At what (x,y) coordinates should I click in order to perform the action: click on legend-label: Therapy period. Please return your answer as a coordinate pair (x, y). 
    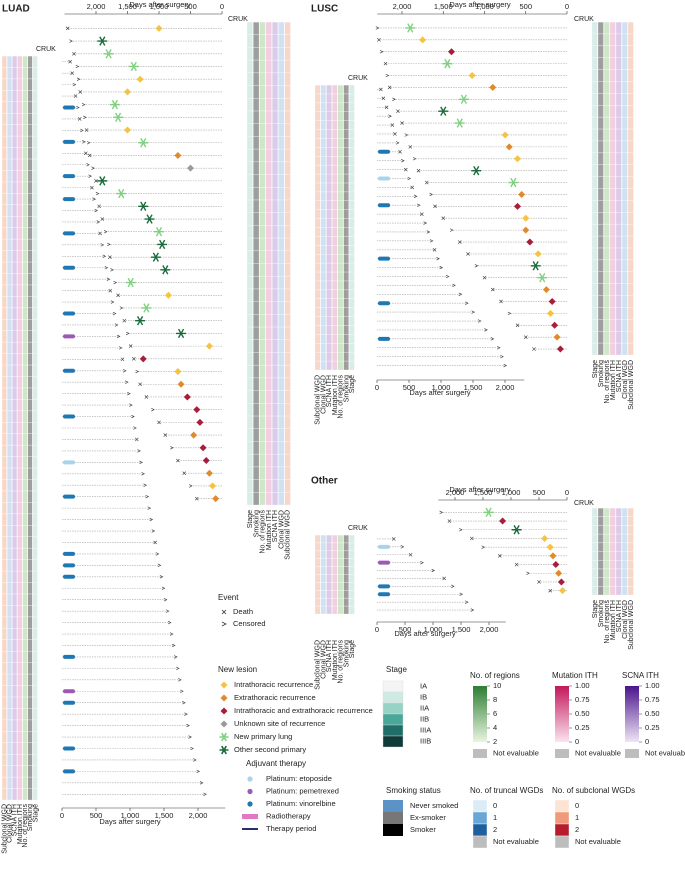
    Looking at the image, I should click on (291, 828).